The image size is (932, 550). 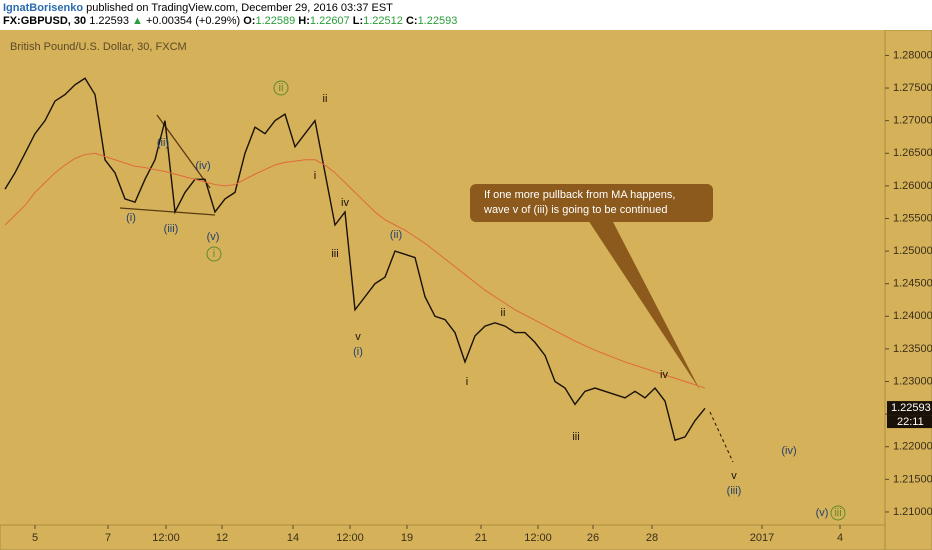 I want to click on y-tick-label: 1.28000, so click(x=912, y=55).